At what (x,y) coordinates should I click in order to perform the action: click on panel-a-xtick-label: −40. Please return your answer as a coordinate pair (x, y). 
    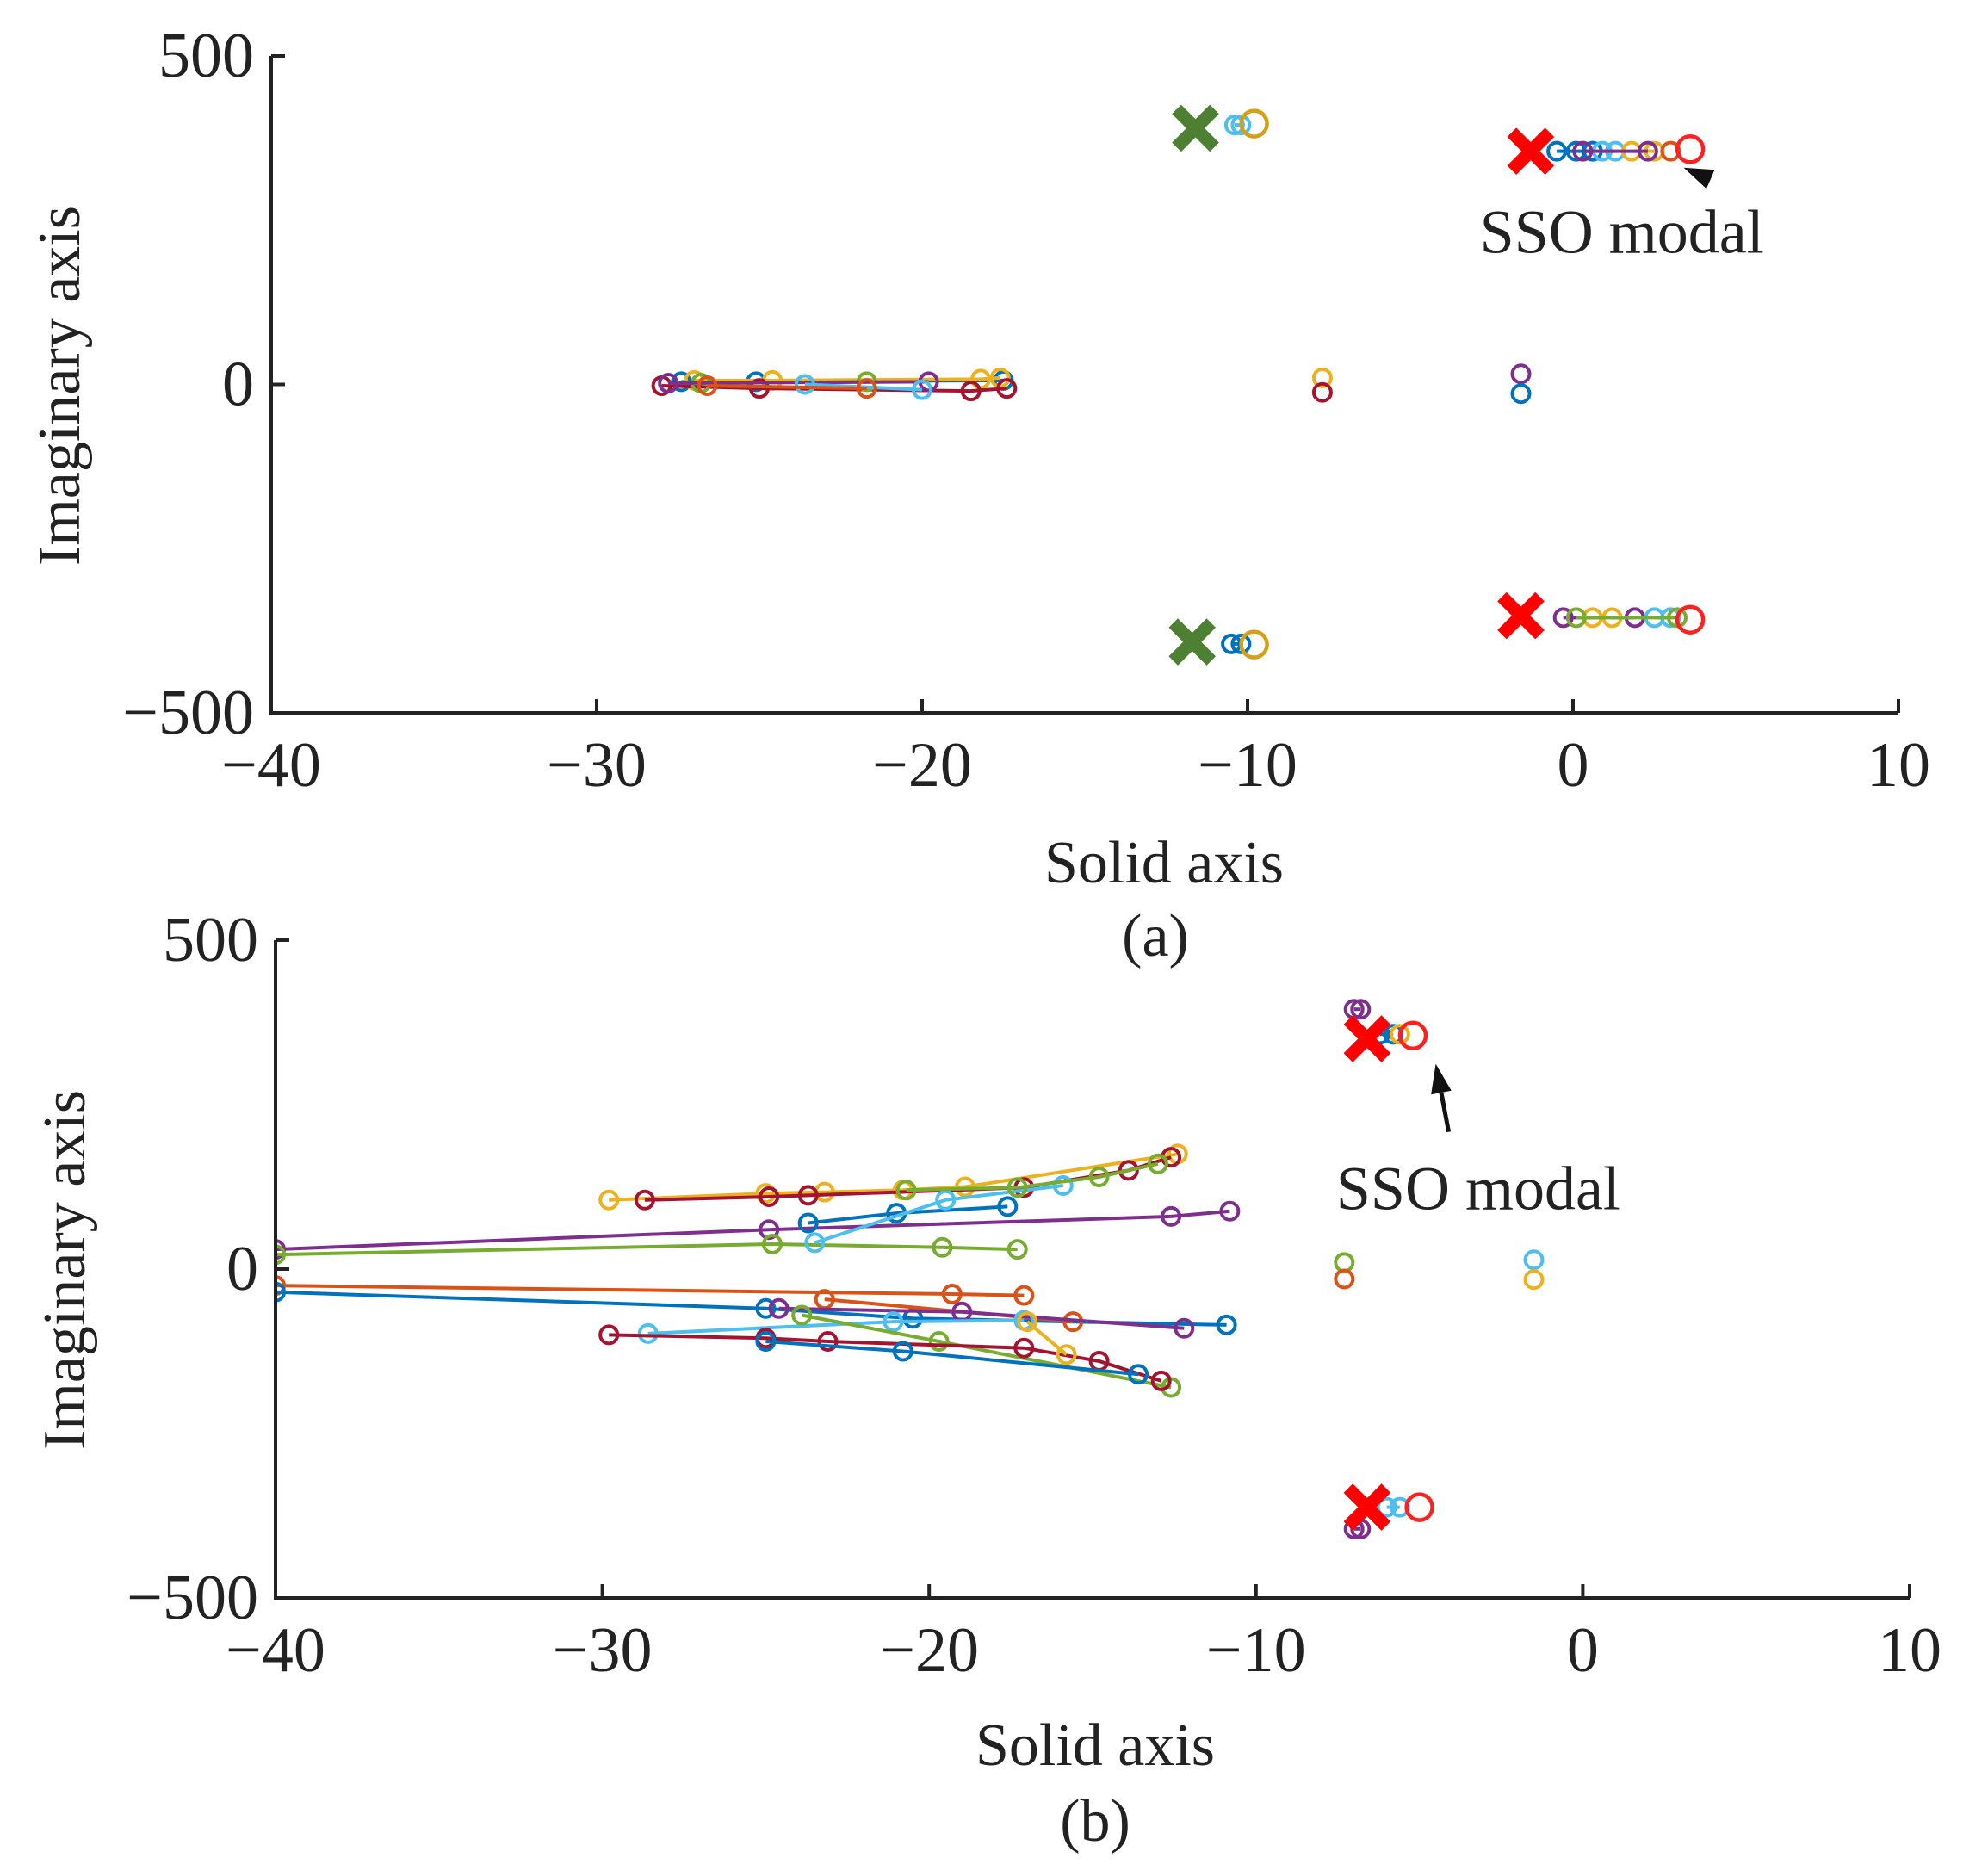
    Looking at the image, I should click on (271, 765).